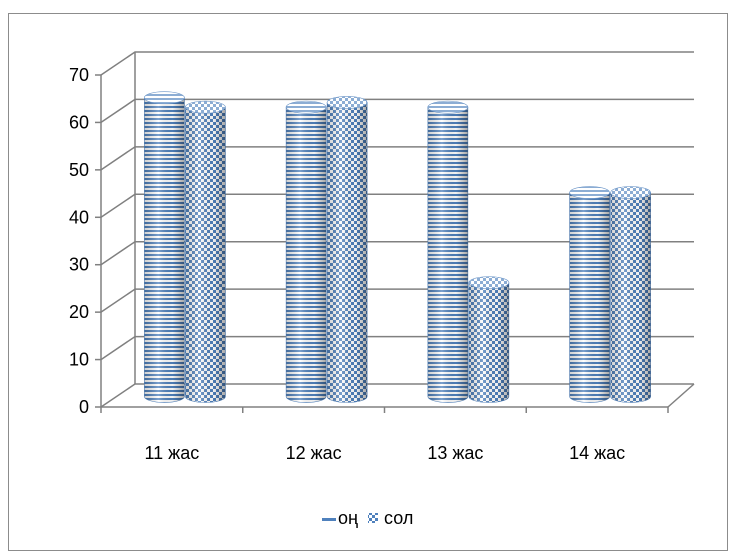 The width and height of the screenshot is (737, 556). Describe the element at coordinates (79, 75) in the screenshot. I see `y-tick-label: 70` at that location.